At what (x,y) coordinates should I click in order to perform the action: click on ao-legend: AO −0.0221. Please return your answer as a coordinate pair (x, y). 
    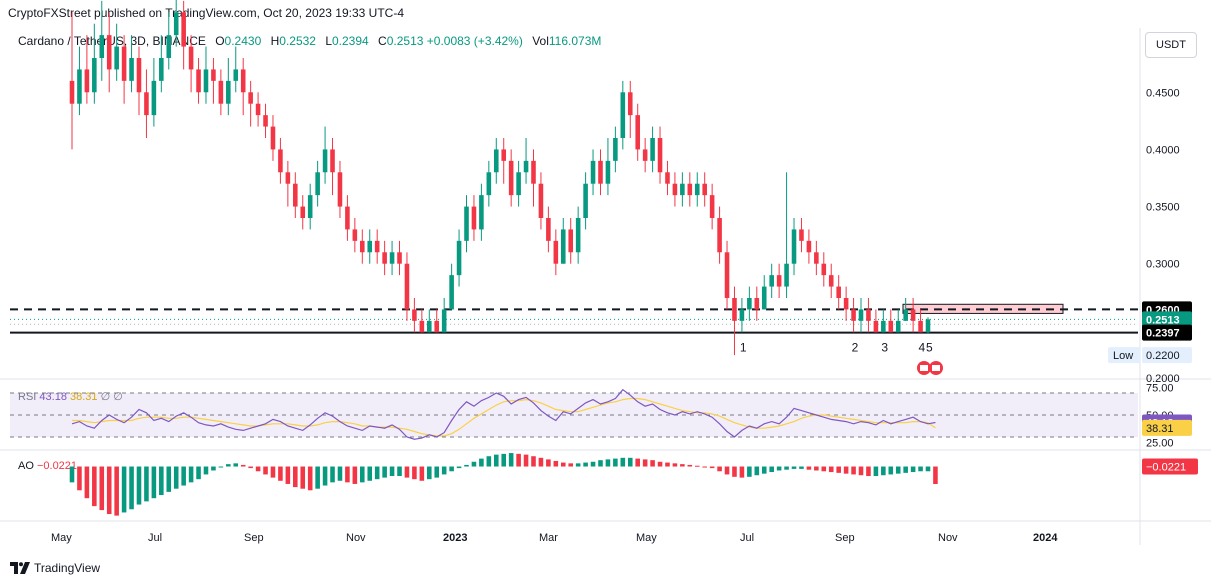
    Looking at the image, I should click on (47, 466).